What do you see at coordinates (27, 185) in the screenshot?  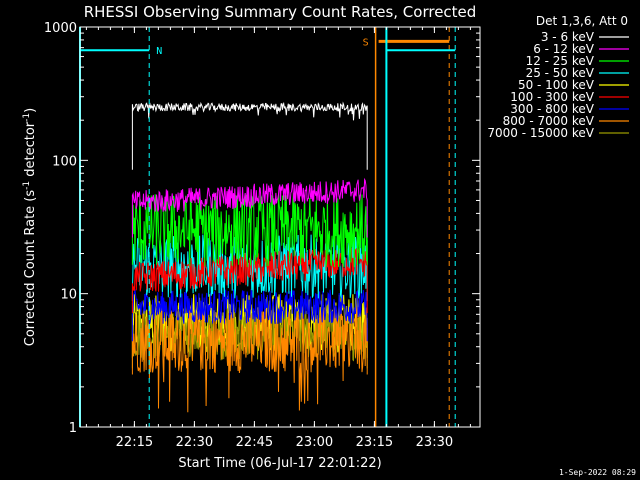 I see `y-axis-label-sup1: -1` at bounding box center [27, 185].